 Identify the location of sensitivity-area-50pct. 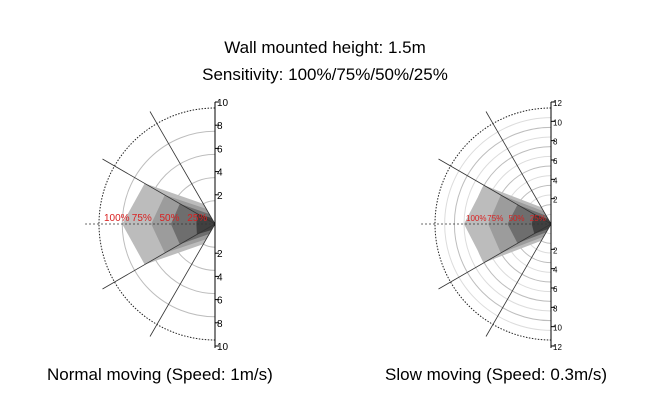
(192, 224).